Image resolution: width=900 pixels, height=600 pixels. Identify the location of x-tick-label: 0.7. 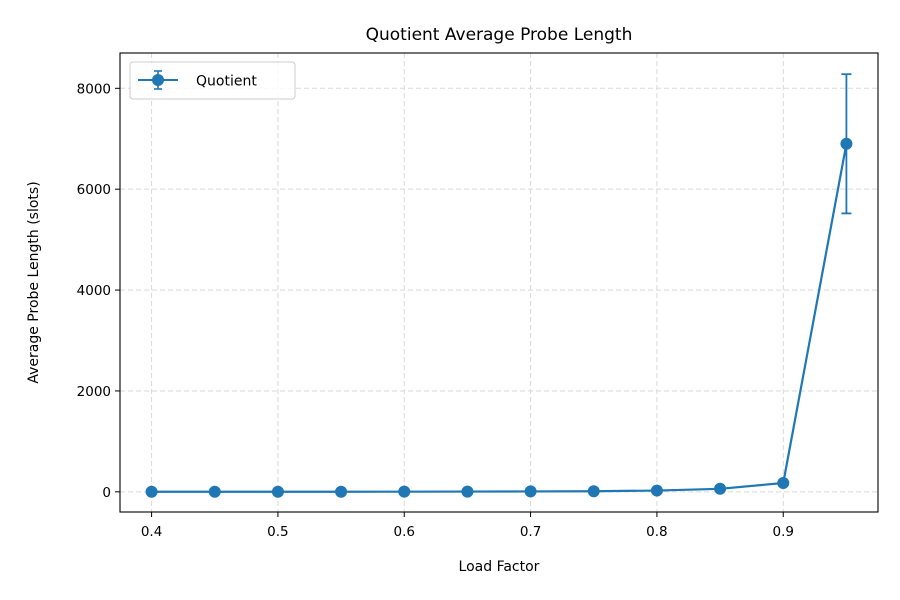
(530, 532).